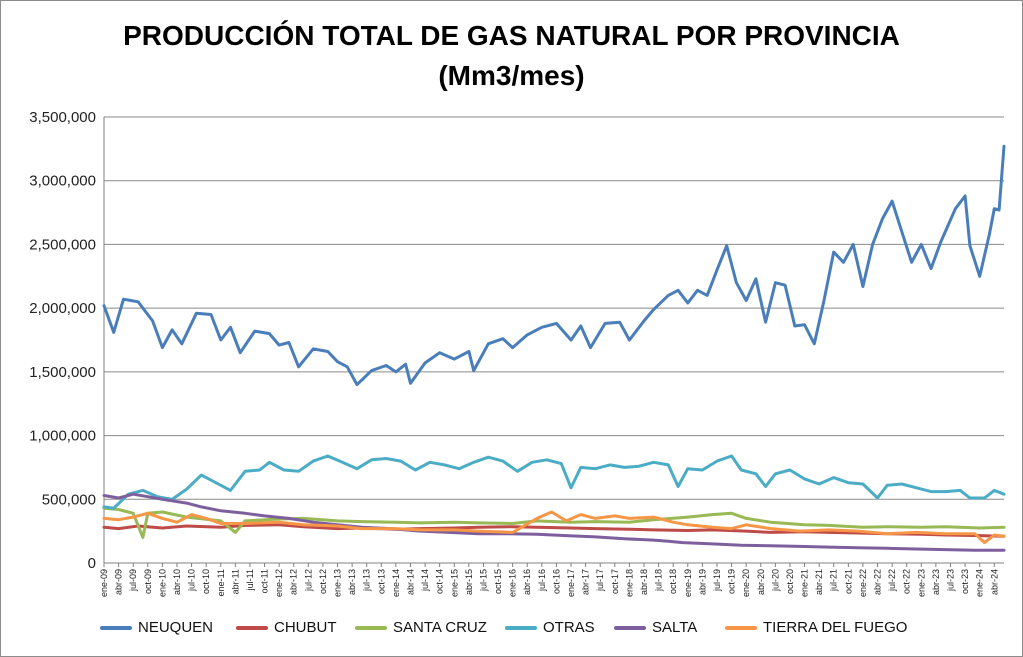 The width and height of the screenshot is (1023, 657). I want to click on x-tick-label: oct-22, so click(907, 581).